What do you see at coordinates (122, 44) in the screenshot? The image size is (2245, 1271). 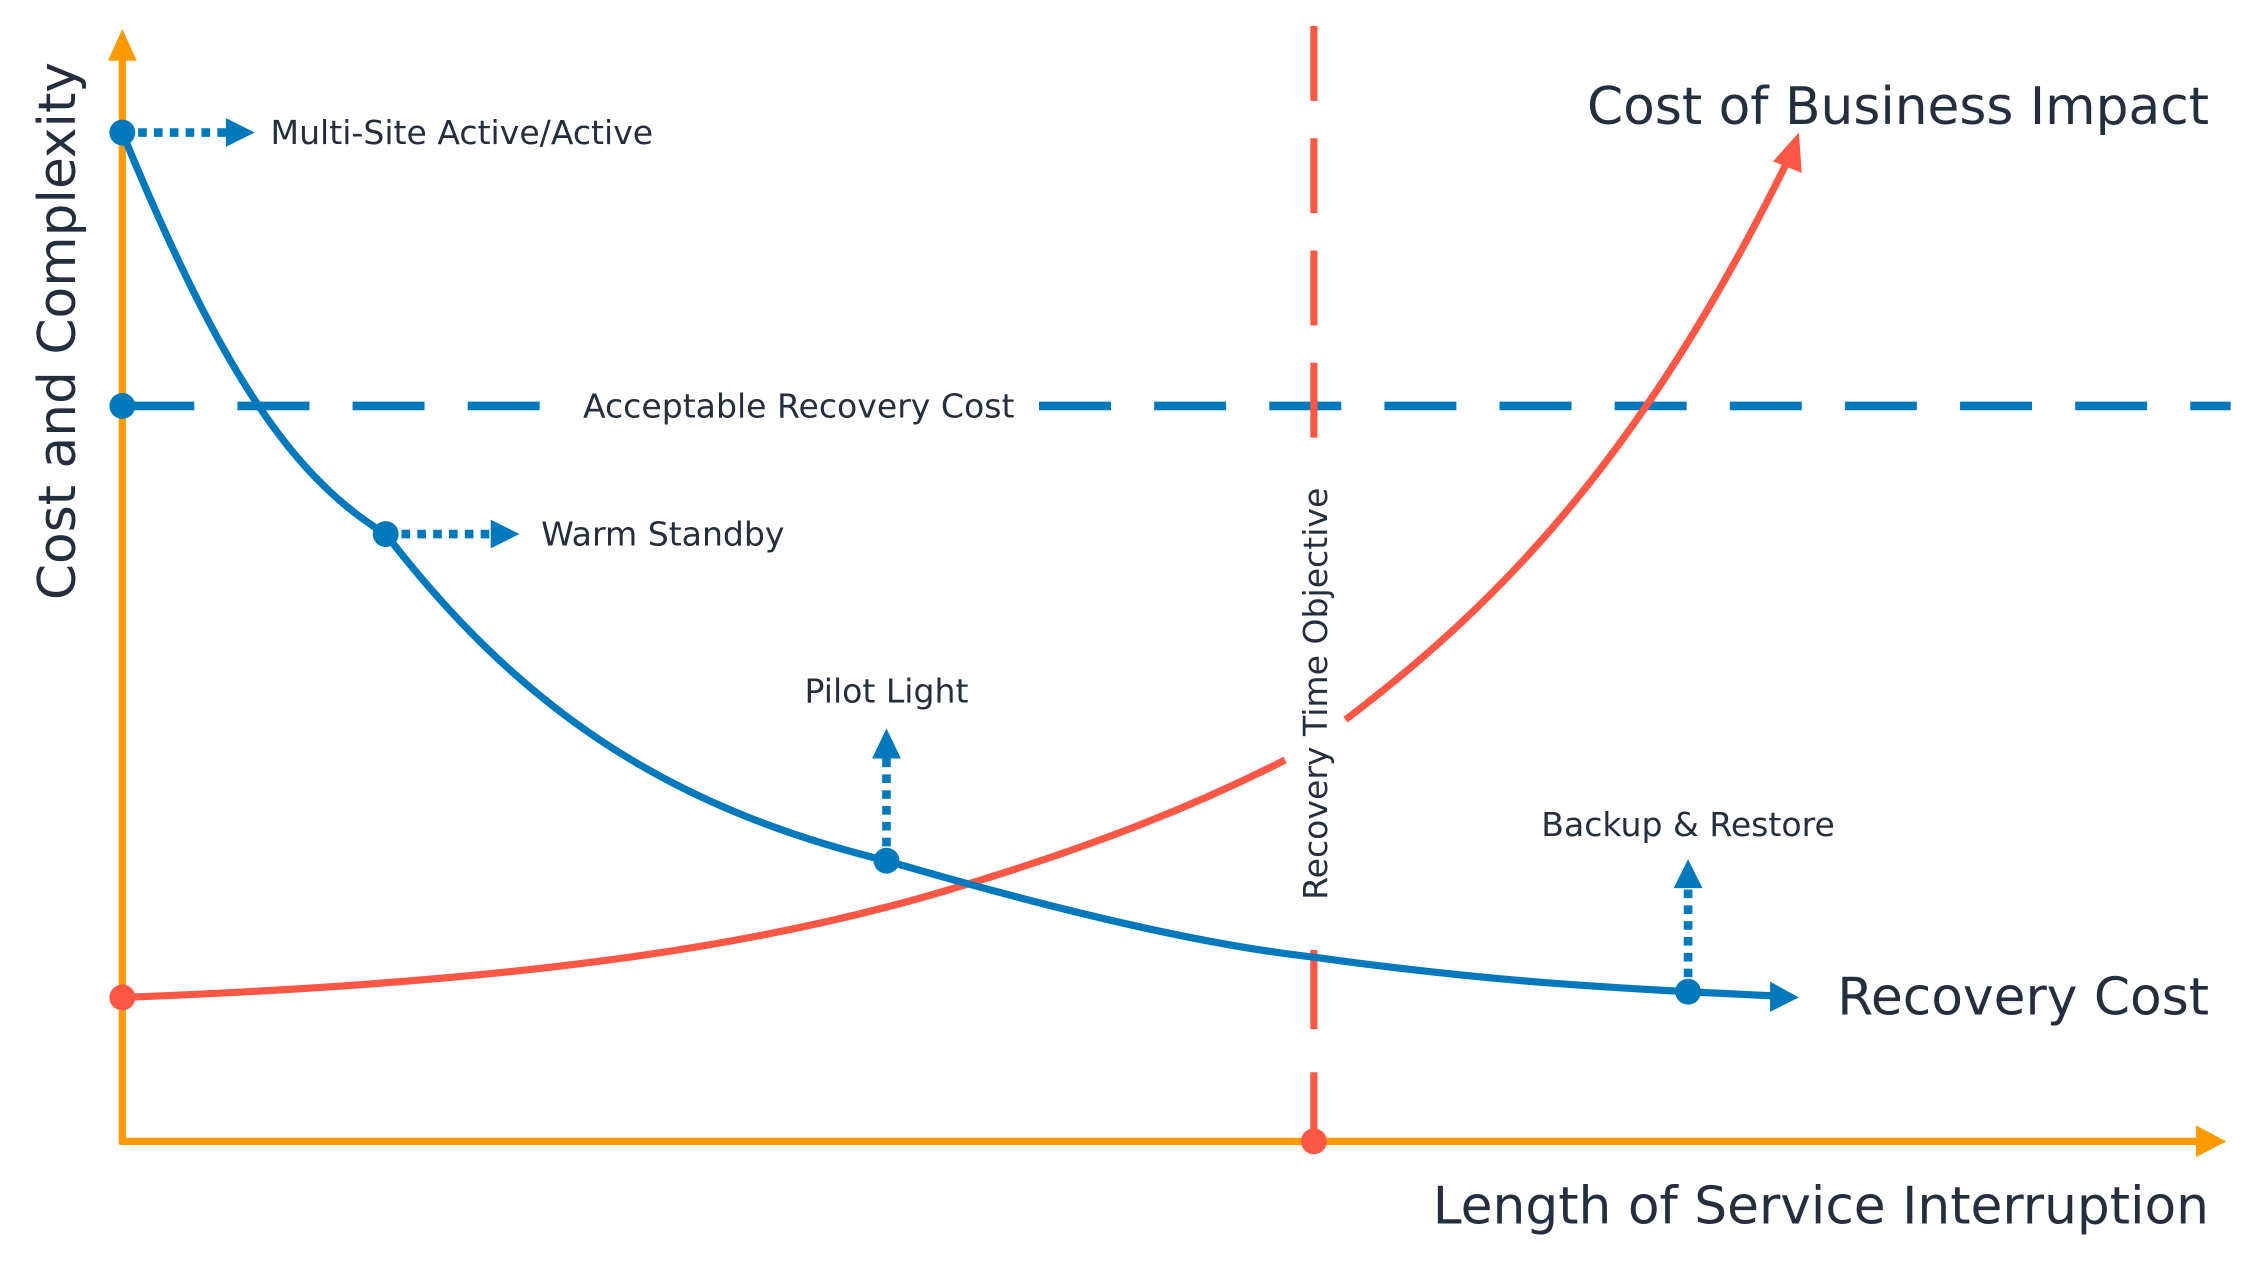 I see `y-axis-arrow-icon` at bounding box center [122, 44].